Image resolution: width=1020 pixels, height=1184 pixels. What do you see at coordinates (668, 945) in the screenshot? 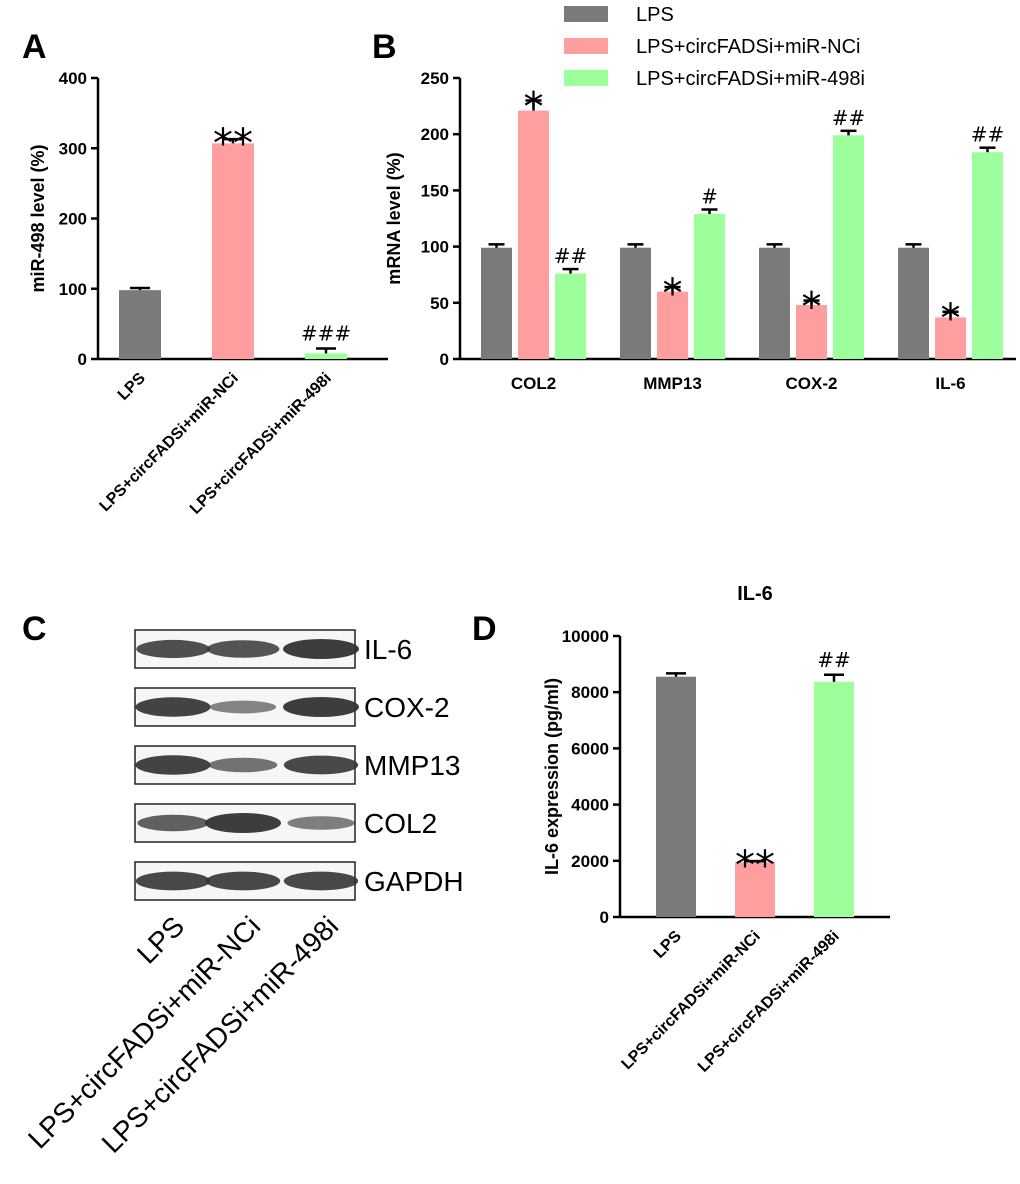
I see `chart-d-x-tick-label: LPS` at bounding box center [668, 945].